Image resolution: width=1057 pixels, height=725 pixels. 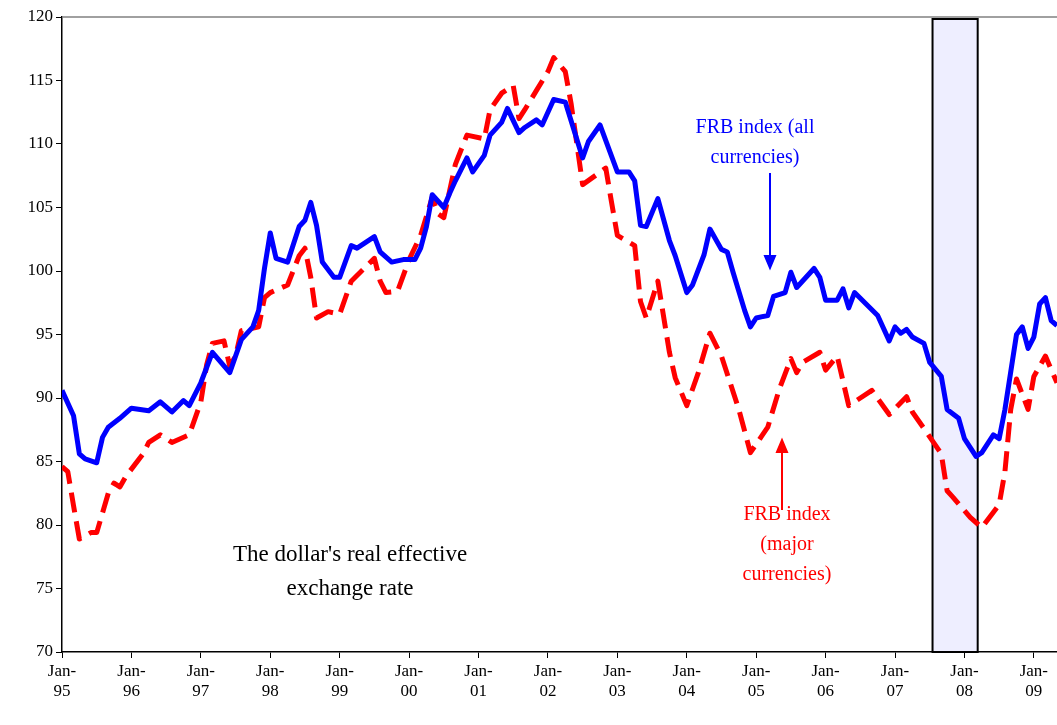 I want to click on x-tick-label: Jan-99, so click(x=340, y=680).